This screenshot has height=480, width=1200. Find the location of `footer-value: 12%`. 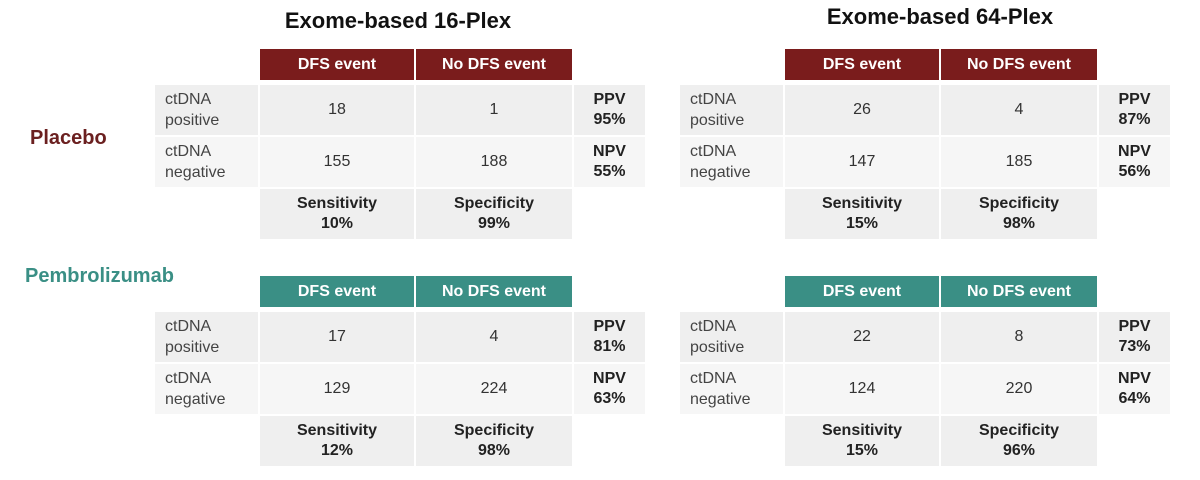

footer-value: 12% is located at coordinates (337, 450).